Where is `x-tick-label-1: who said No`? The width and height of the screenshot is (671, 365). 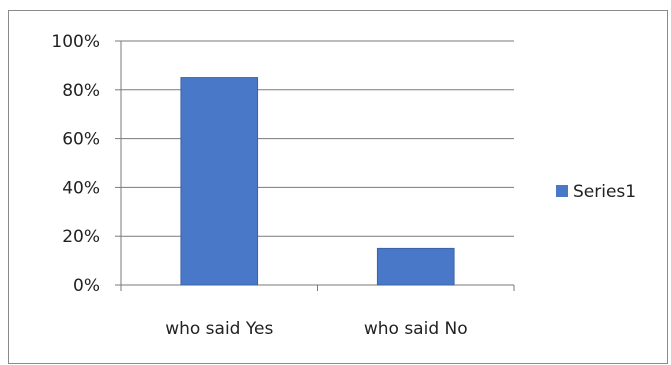 x-tick-label-1: who said No is located at coordinates (416, 329).